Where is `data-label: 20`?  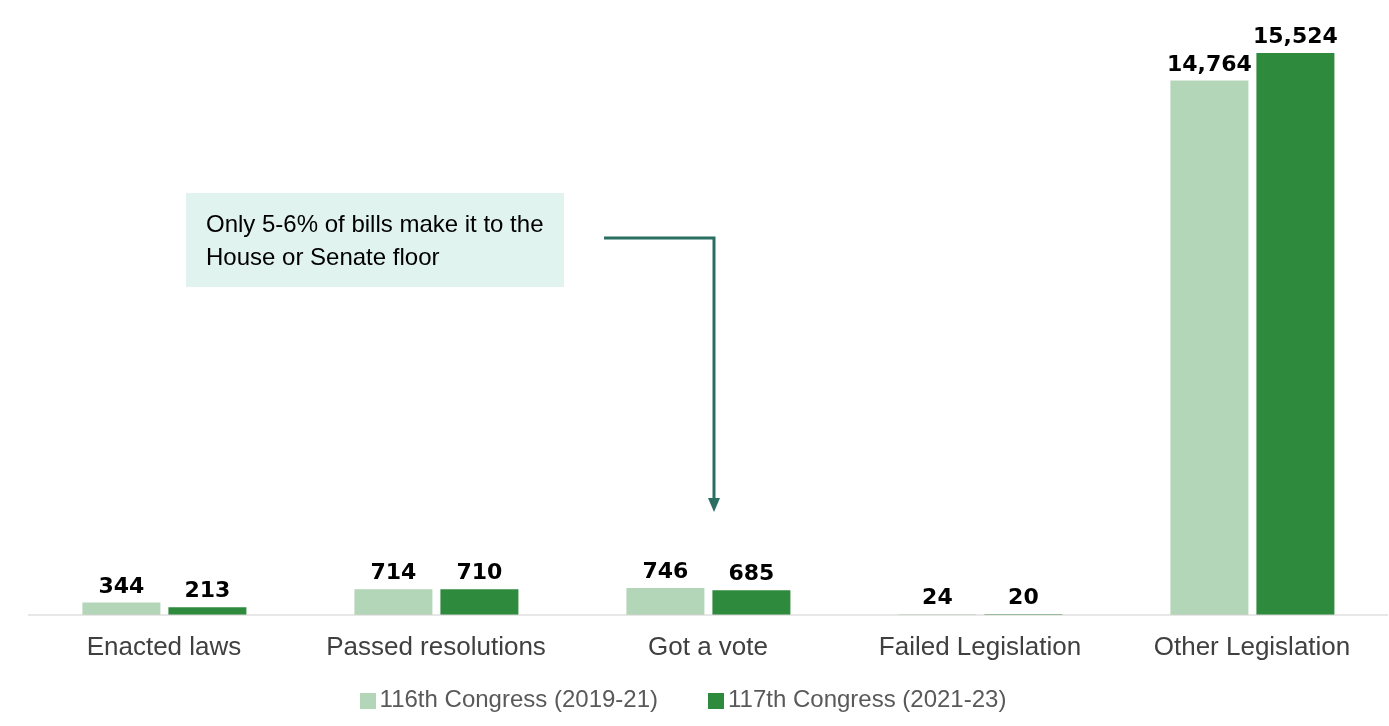
data-label: 20 is located at coordinates (1023, 597).